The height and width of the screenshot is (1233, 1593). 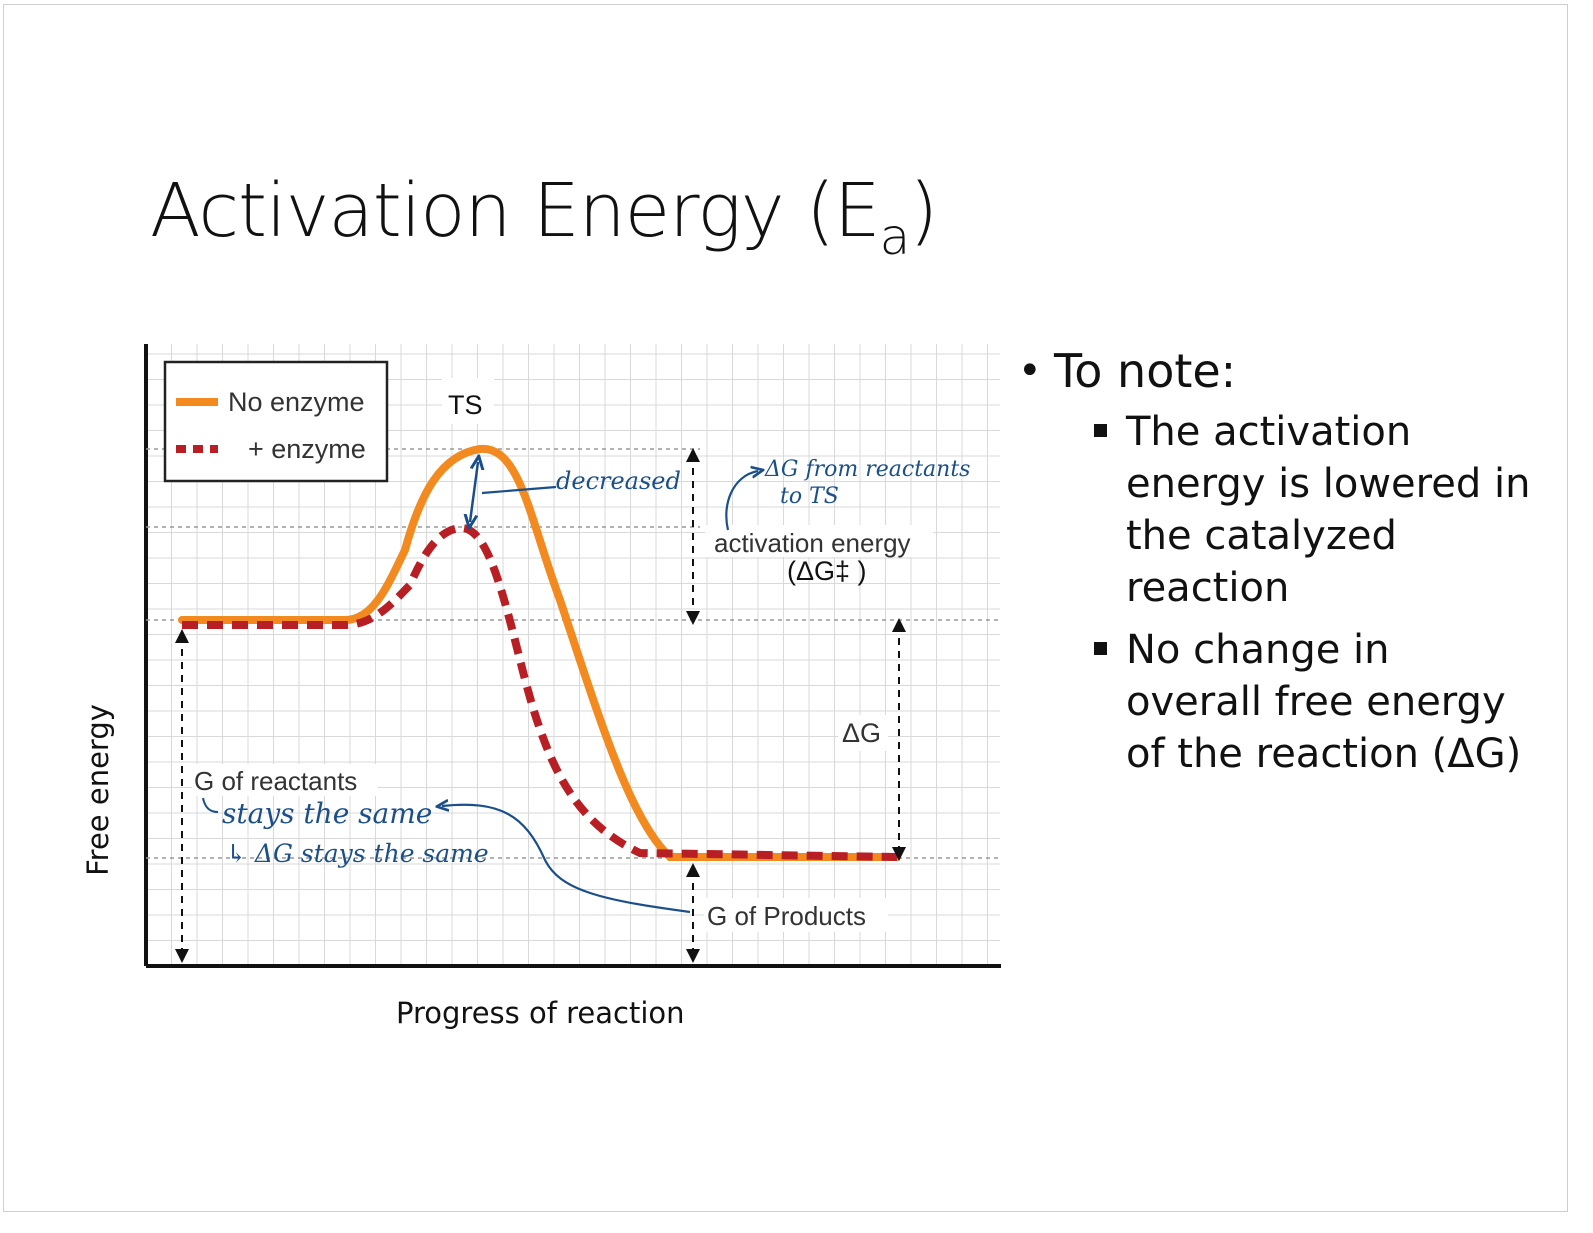 What do you see at coordinates (98, 790) in the screenshot?
I see `y-axis-label: Free energy` at bounding box center [98, 790].